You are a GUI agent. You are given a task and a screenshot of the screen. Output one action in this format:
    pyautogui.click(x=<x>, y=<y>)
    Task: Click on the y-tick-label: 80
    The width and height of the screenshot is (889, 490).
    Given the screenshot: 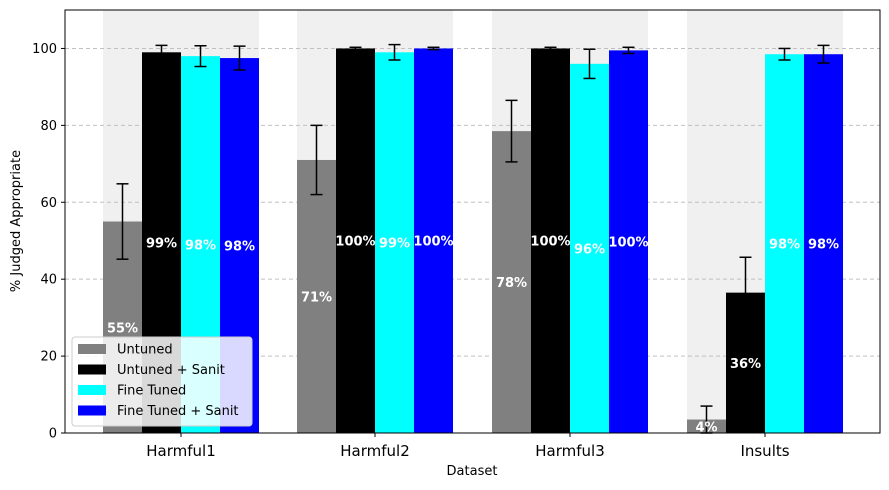 What is the action you would take?
    pyautogui.click(x=48, y=126)
    